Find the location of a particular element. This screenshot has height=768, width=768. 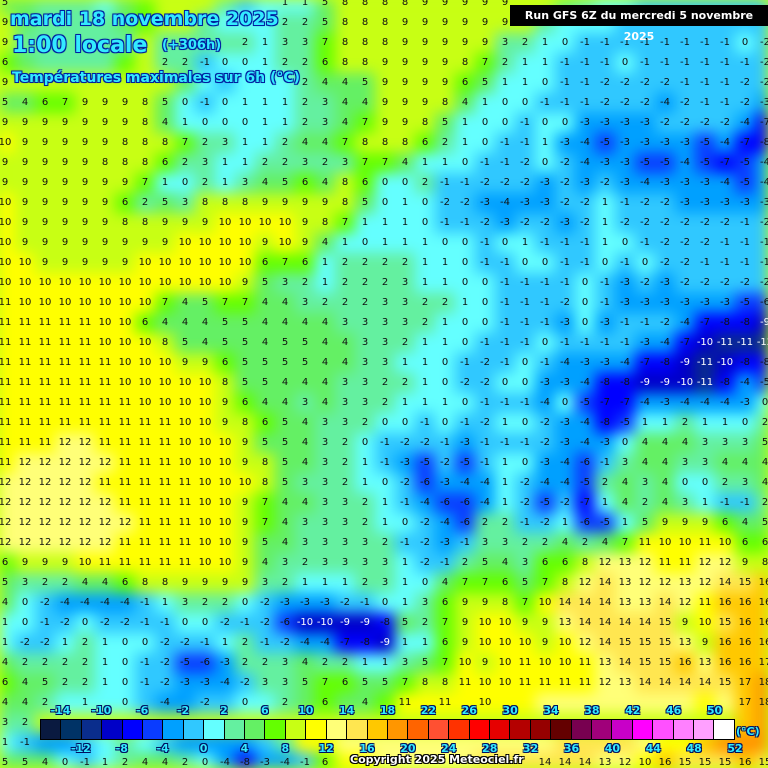

grid-value: 13 is located at coordinates (605, 662).